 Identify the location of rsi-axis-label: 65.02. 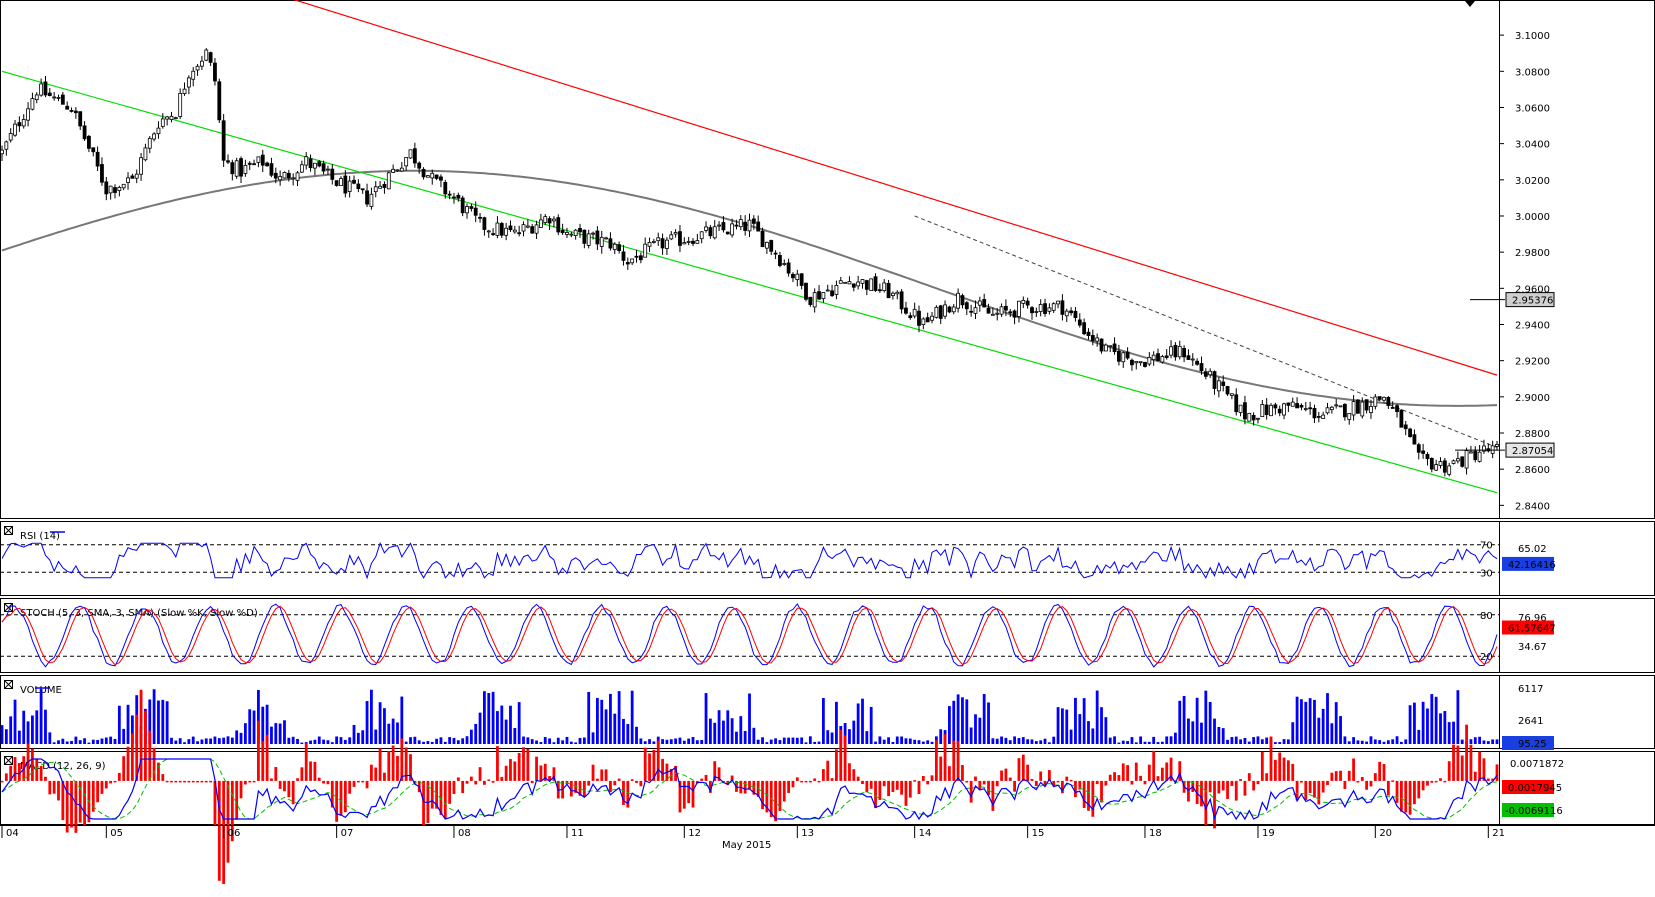
(1532, 549).